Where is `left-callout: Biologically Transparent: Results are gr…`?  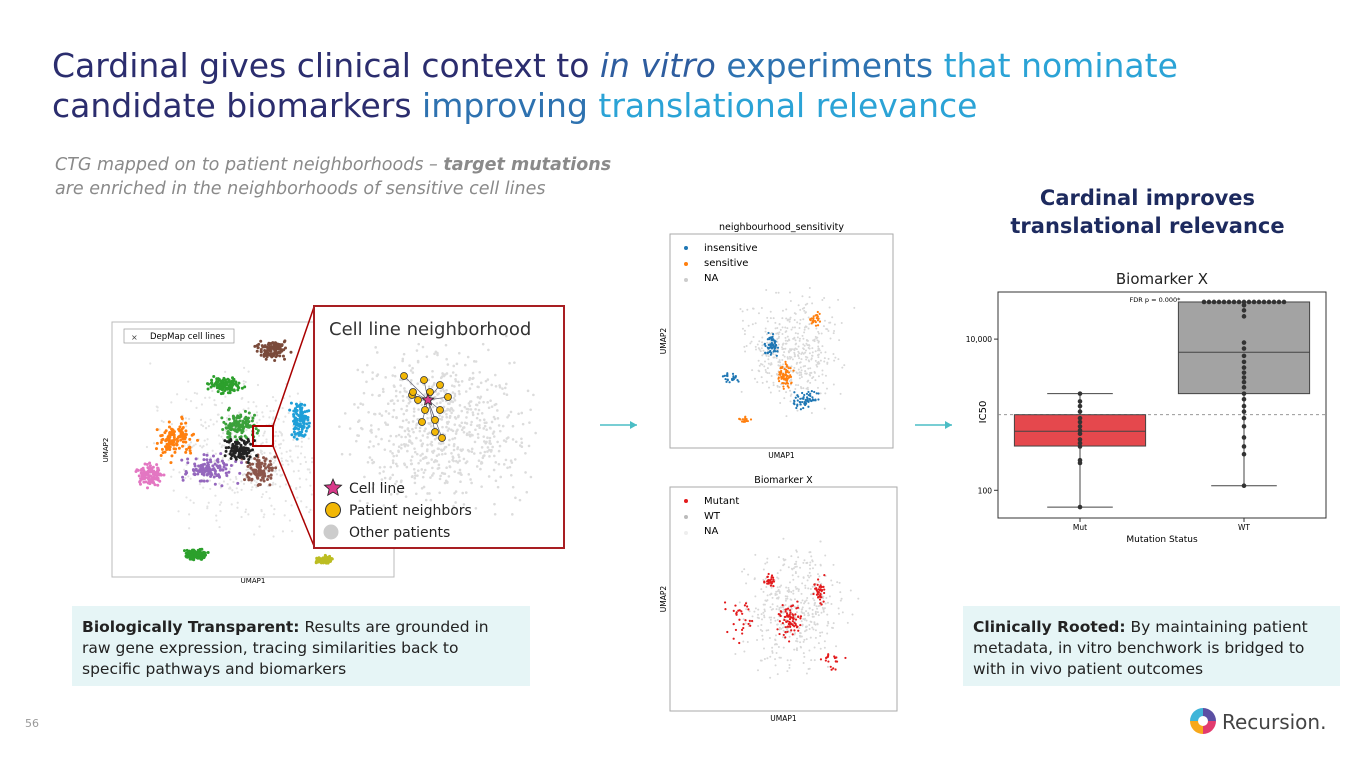
left-callout: Biologically Transparent: Results are gr… is located at coordinates (301, 646).